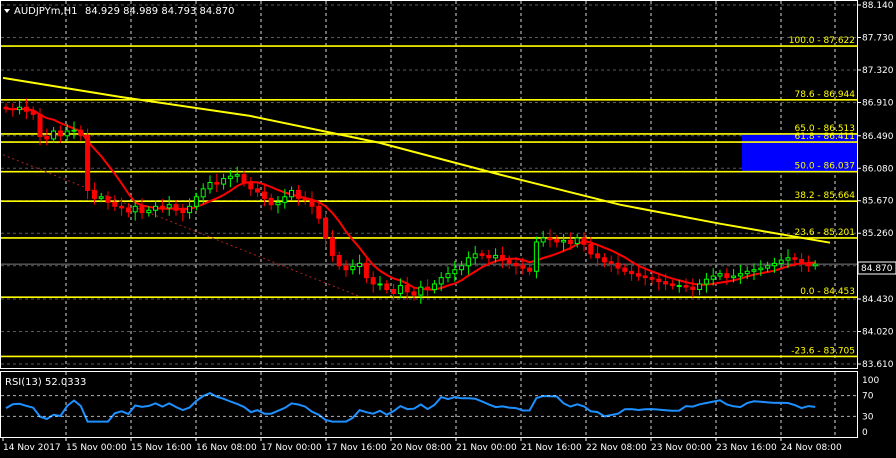 The image size is (896, 458). Describe the element at coordinates (825, 129) in the screenshot. I see `fib-label: 65.0 - 86.513` at that location.